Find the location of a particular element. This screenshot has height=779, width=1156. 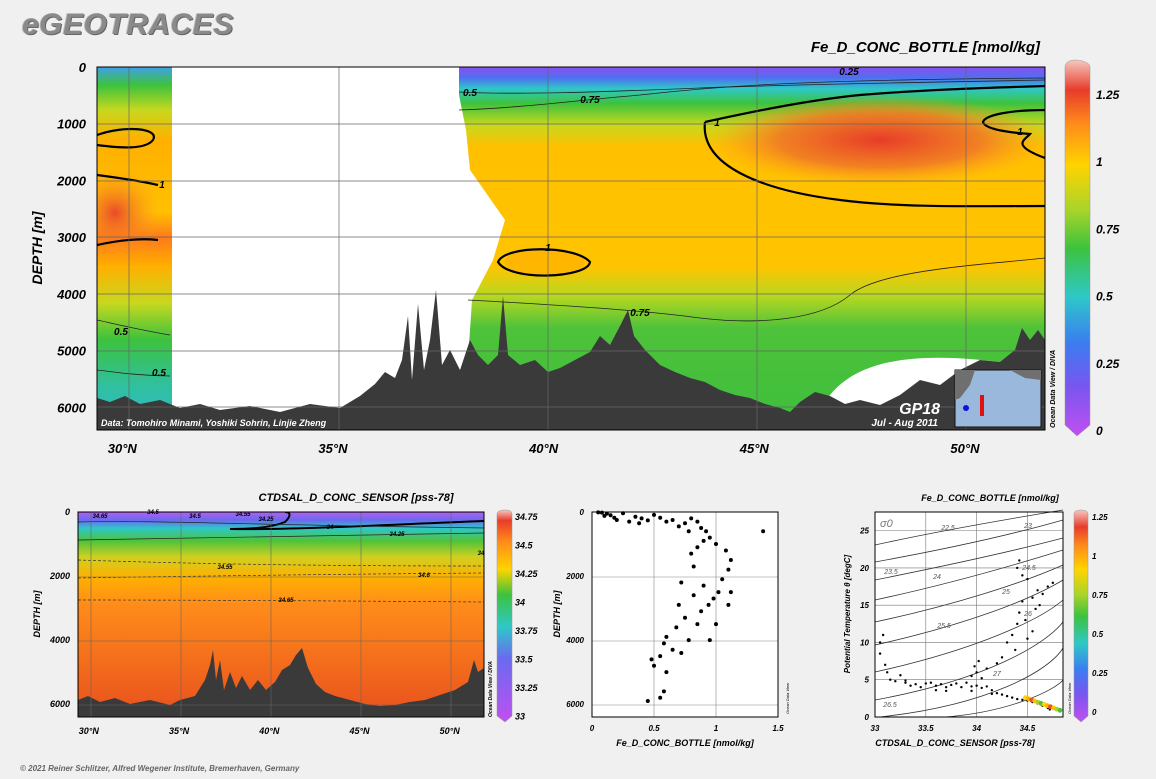

salinity-latitude-tick: 40°N is located at coordinates (269, 731).